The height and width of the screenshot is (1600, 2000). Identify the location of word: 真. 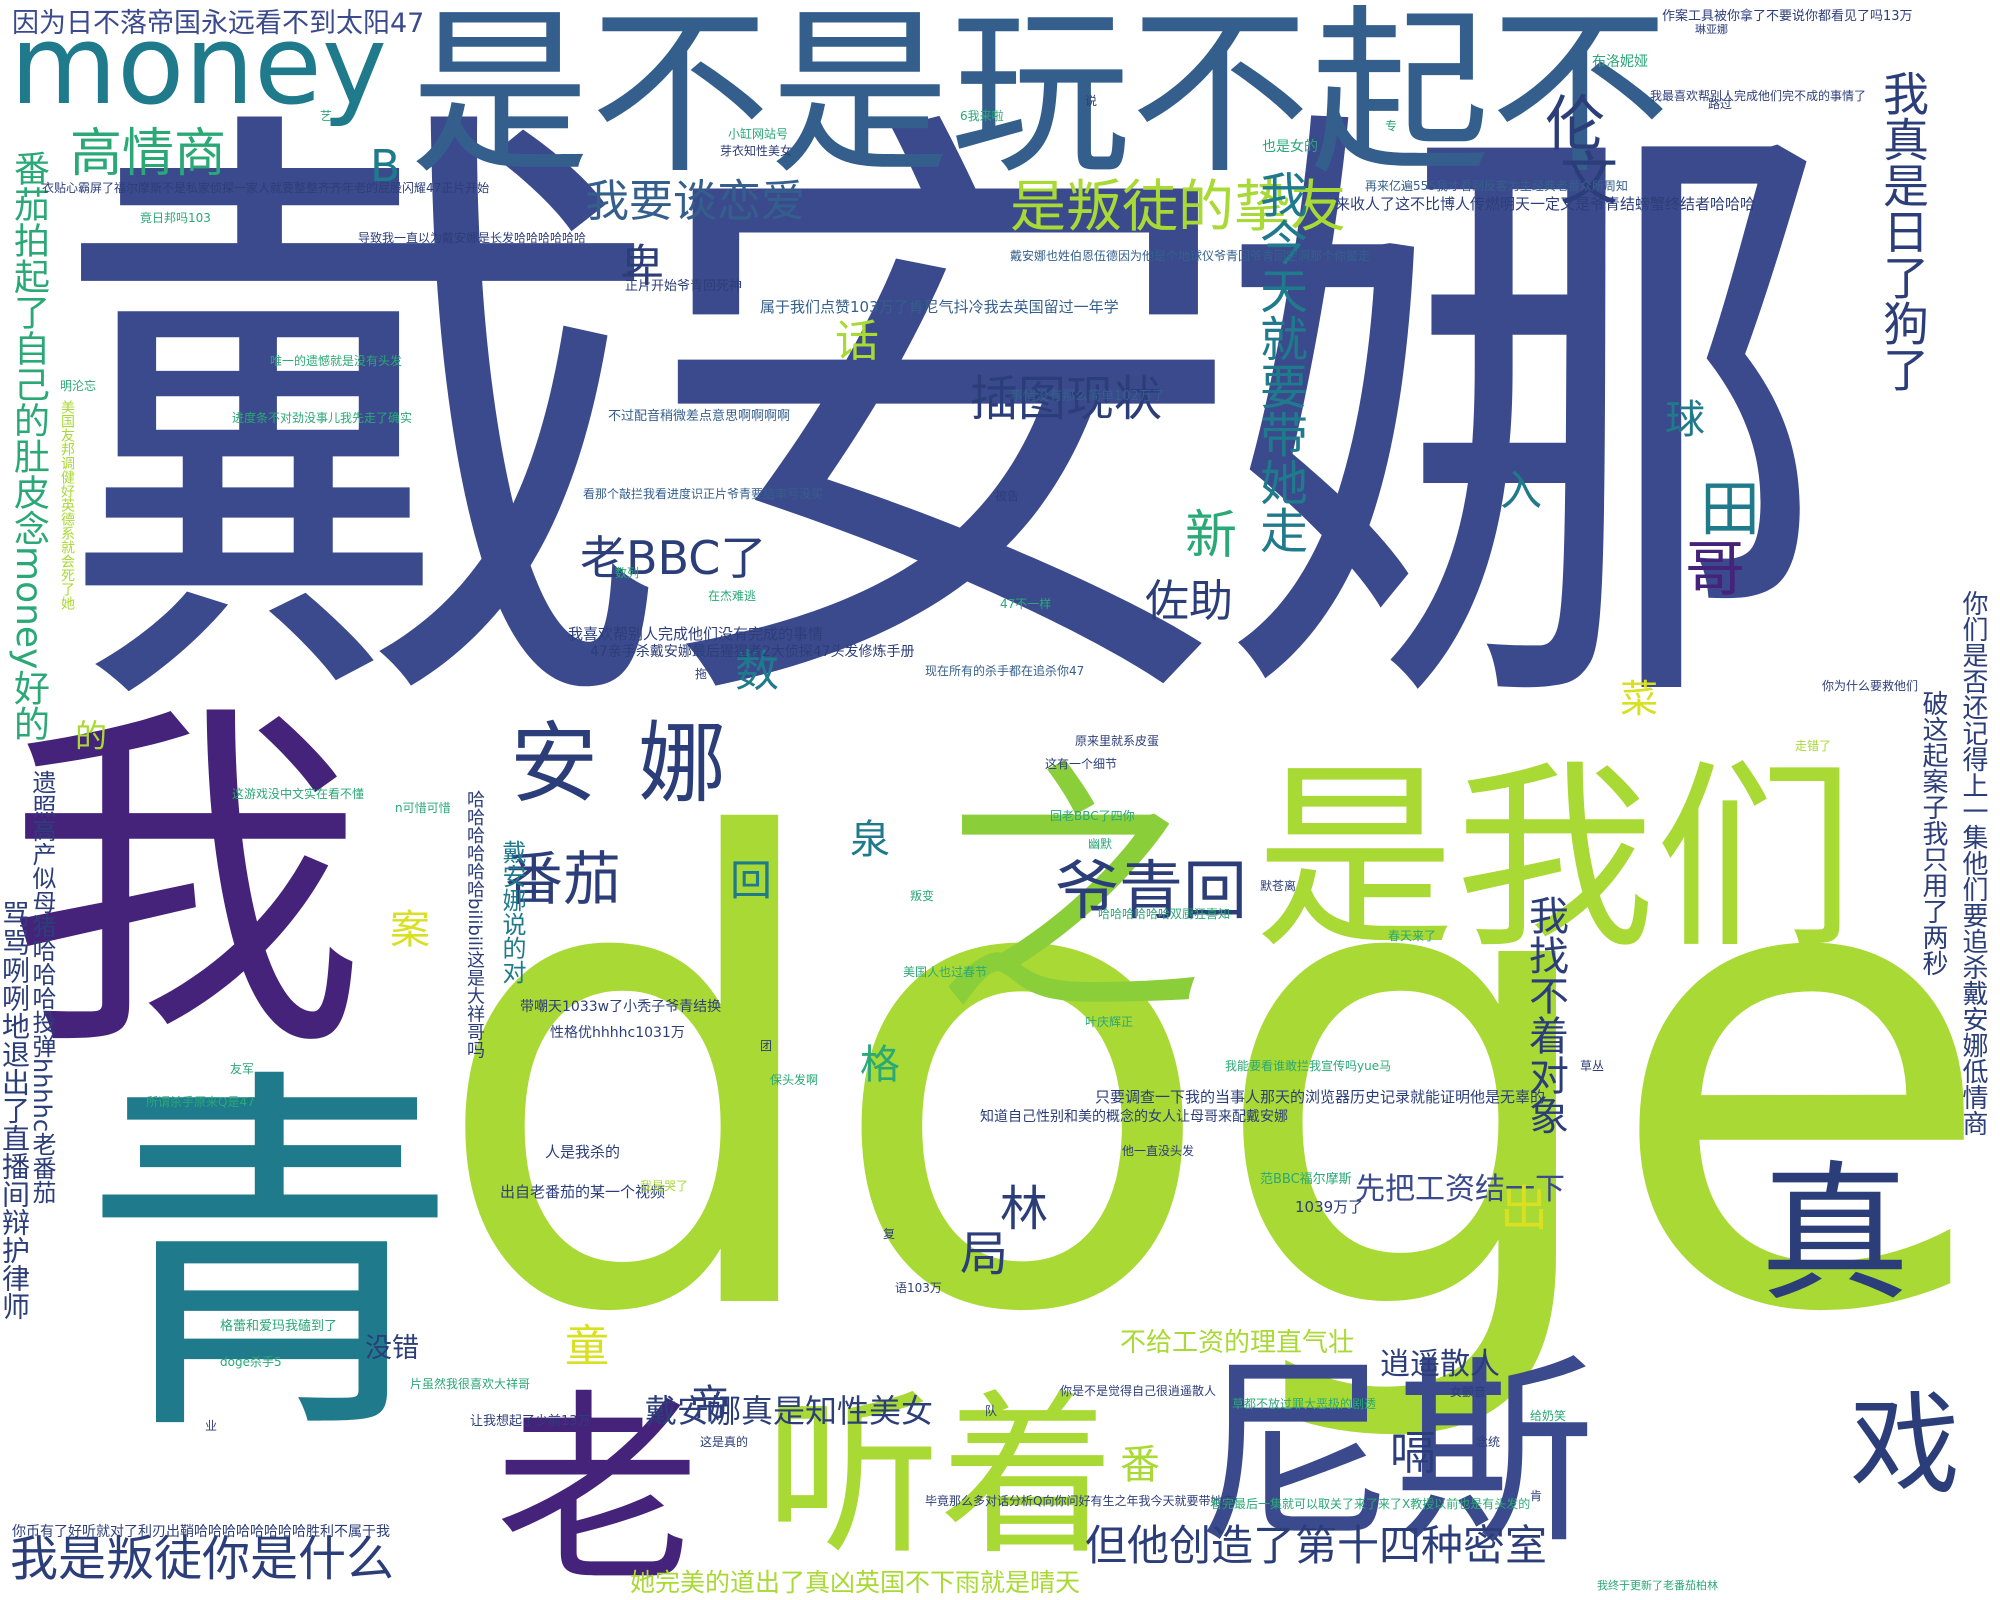
(1835, 1235).